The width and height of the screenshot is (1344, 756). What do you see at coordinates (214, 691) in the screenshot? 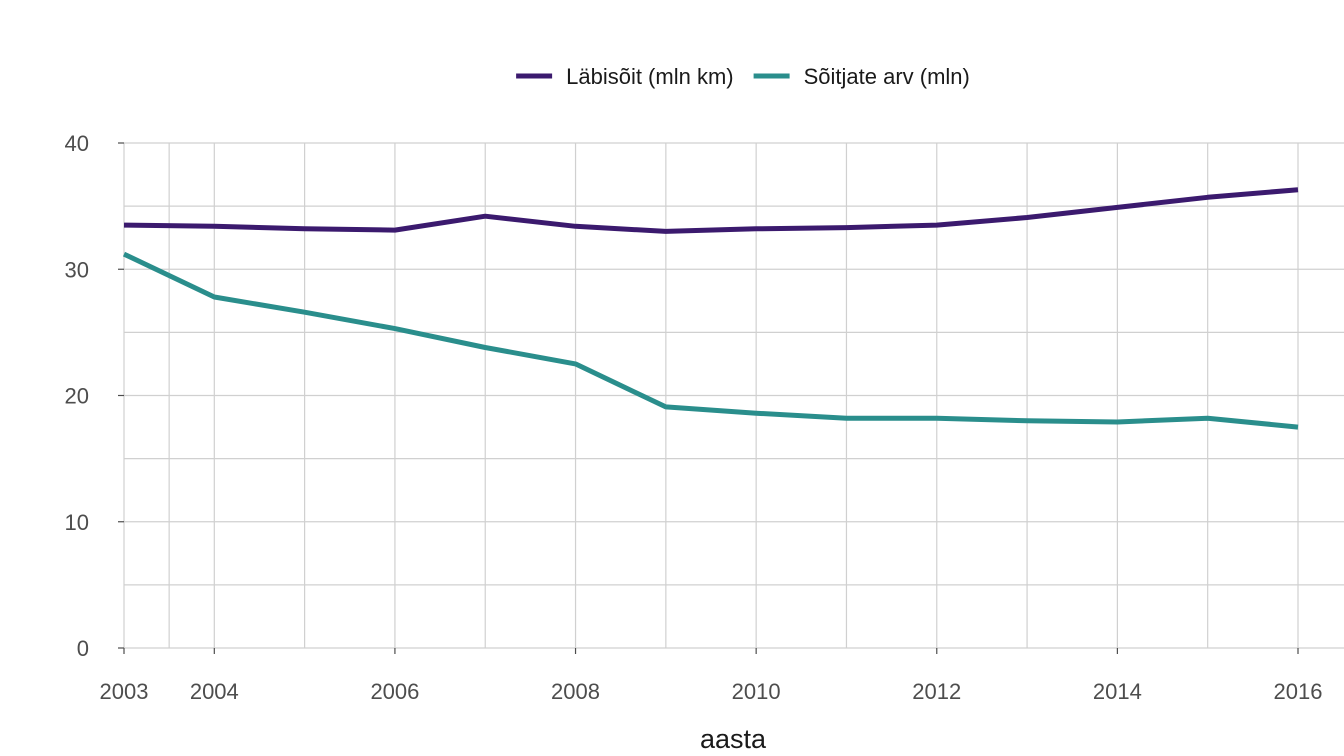
I see `x-tick-label: 2004` at bounding box center [214, 691].